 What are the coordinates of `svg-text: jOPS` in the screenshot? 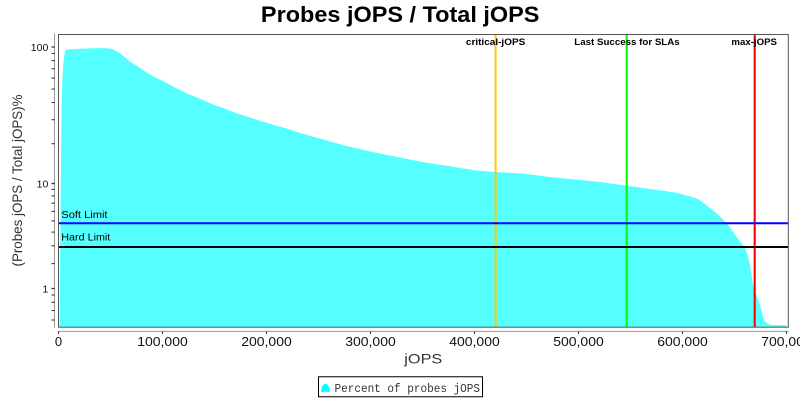 It's located at (422, 359).